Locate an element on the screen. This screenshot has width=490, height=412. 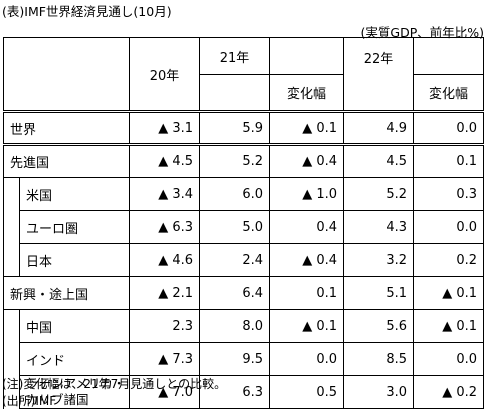
cell-v21: 6.0 is located at coordinates (234, 194).